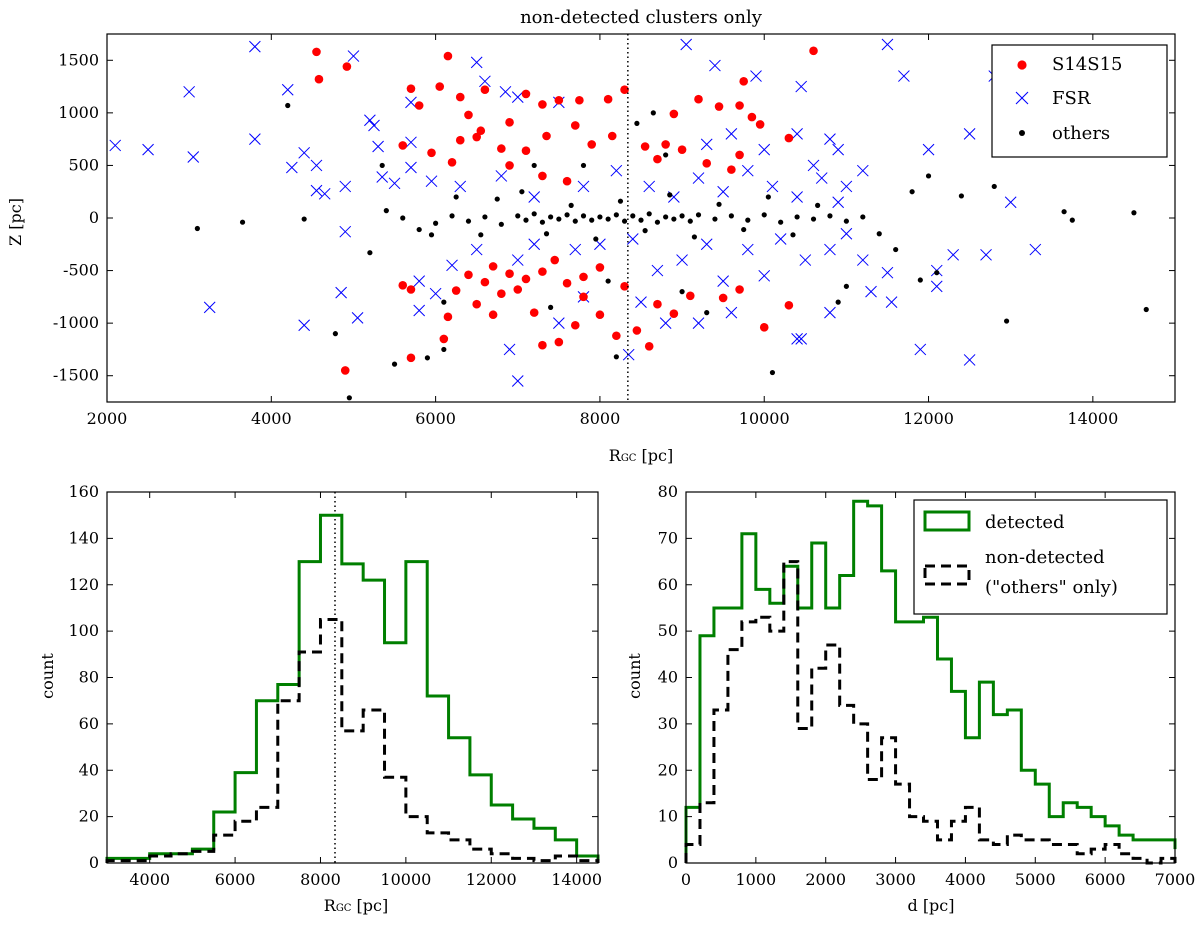  Describe the element at coordinates (271, 418) in the screenshot. I see `scatter-x-tick-label: 4000` at that location.